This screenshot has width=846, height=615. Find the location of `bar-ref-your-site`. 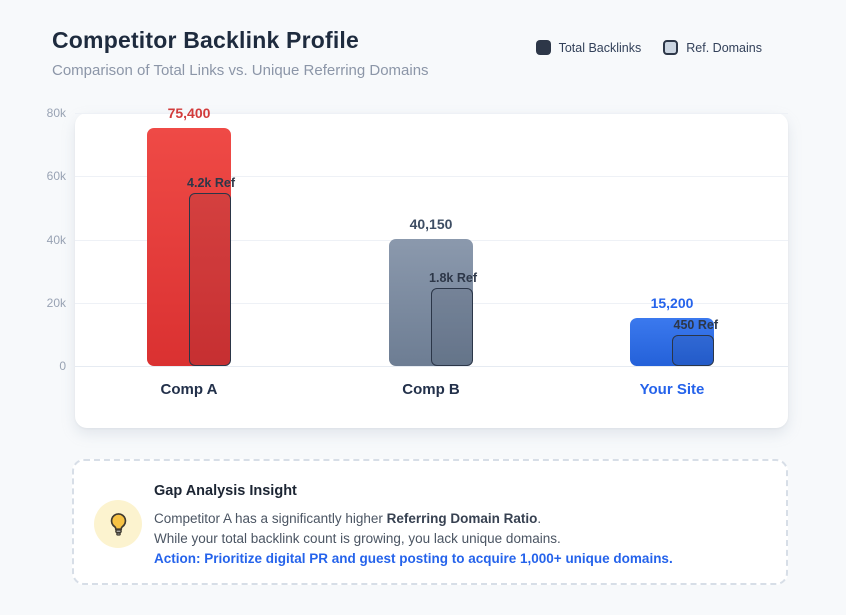

bar-ref-your-site is located at coordinates (693, 350).